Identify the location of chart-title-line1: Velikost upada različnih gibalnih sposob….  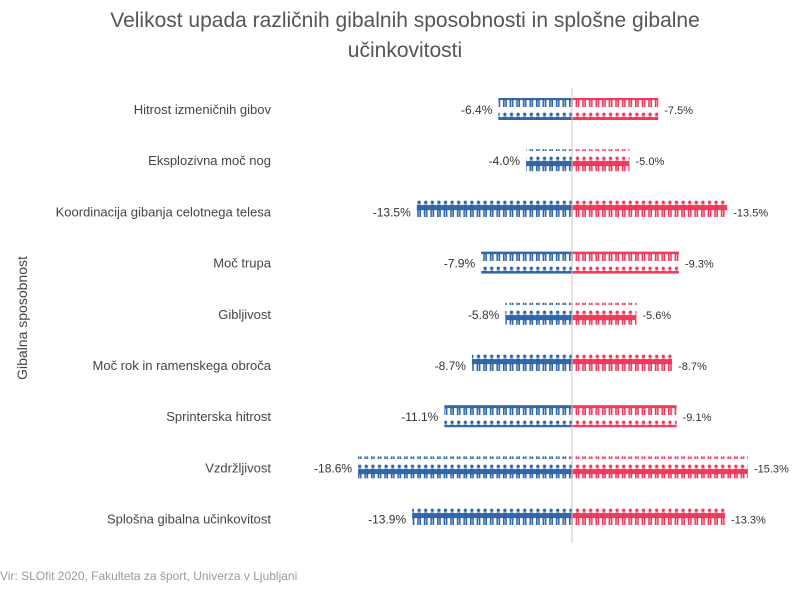
(405, 20).